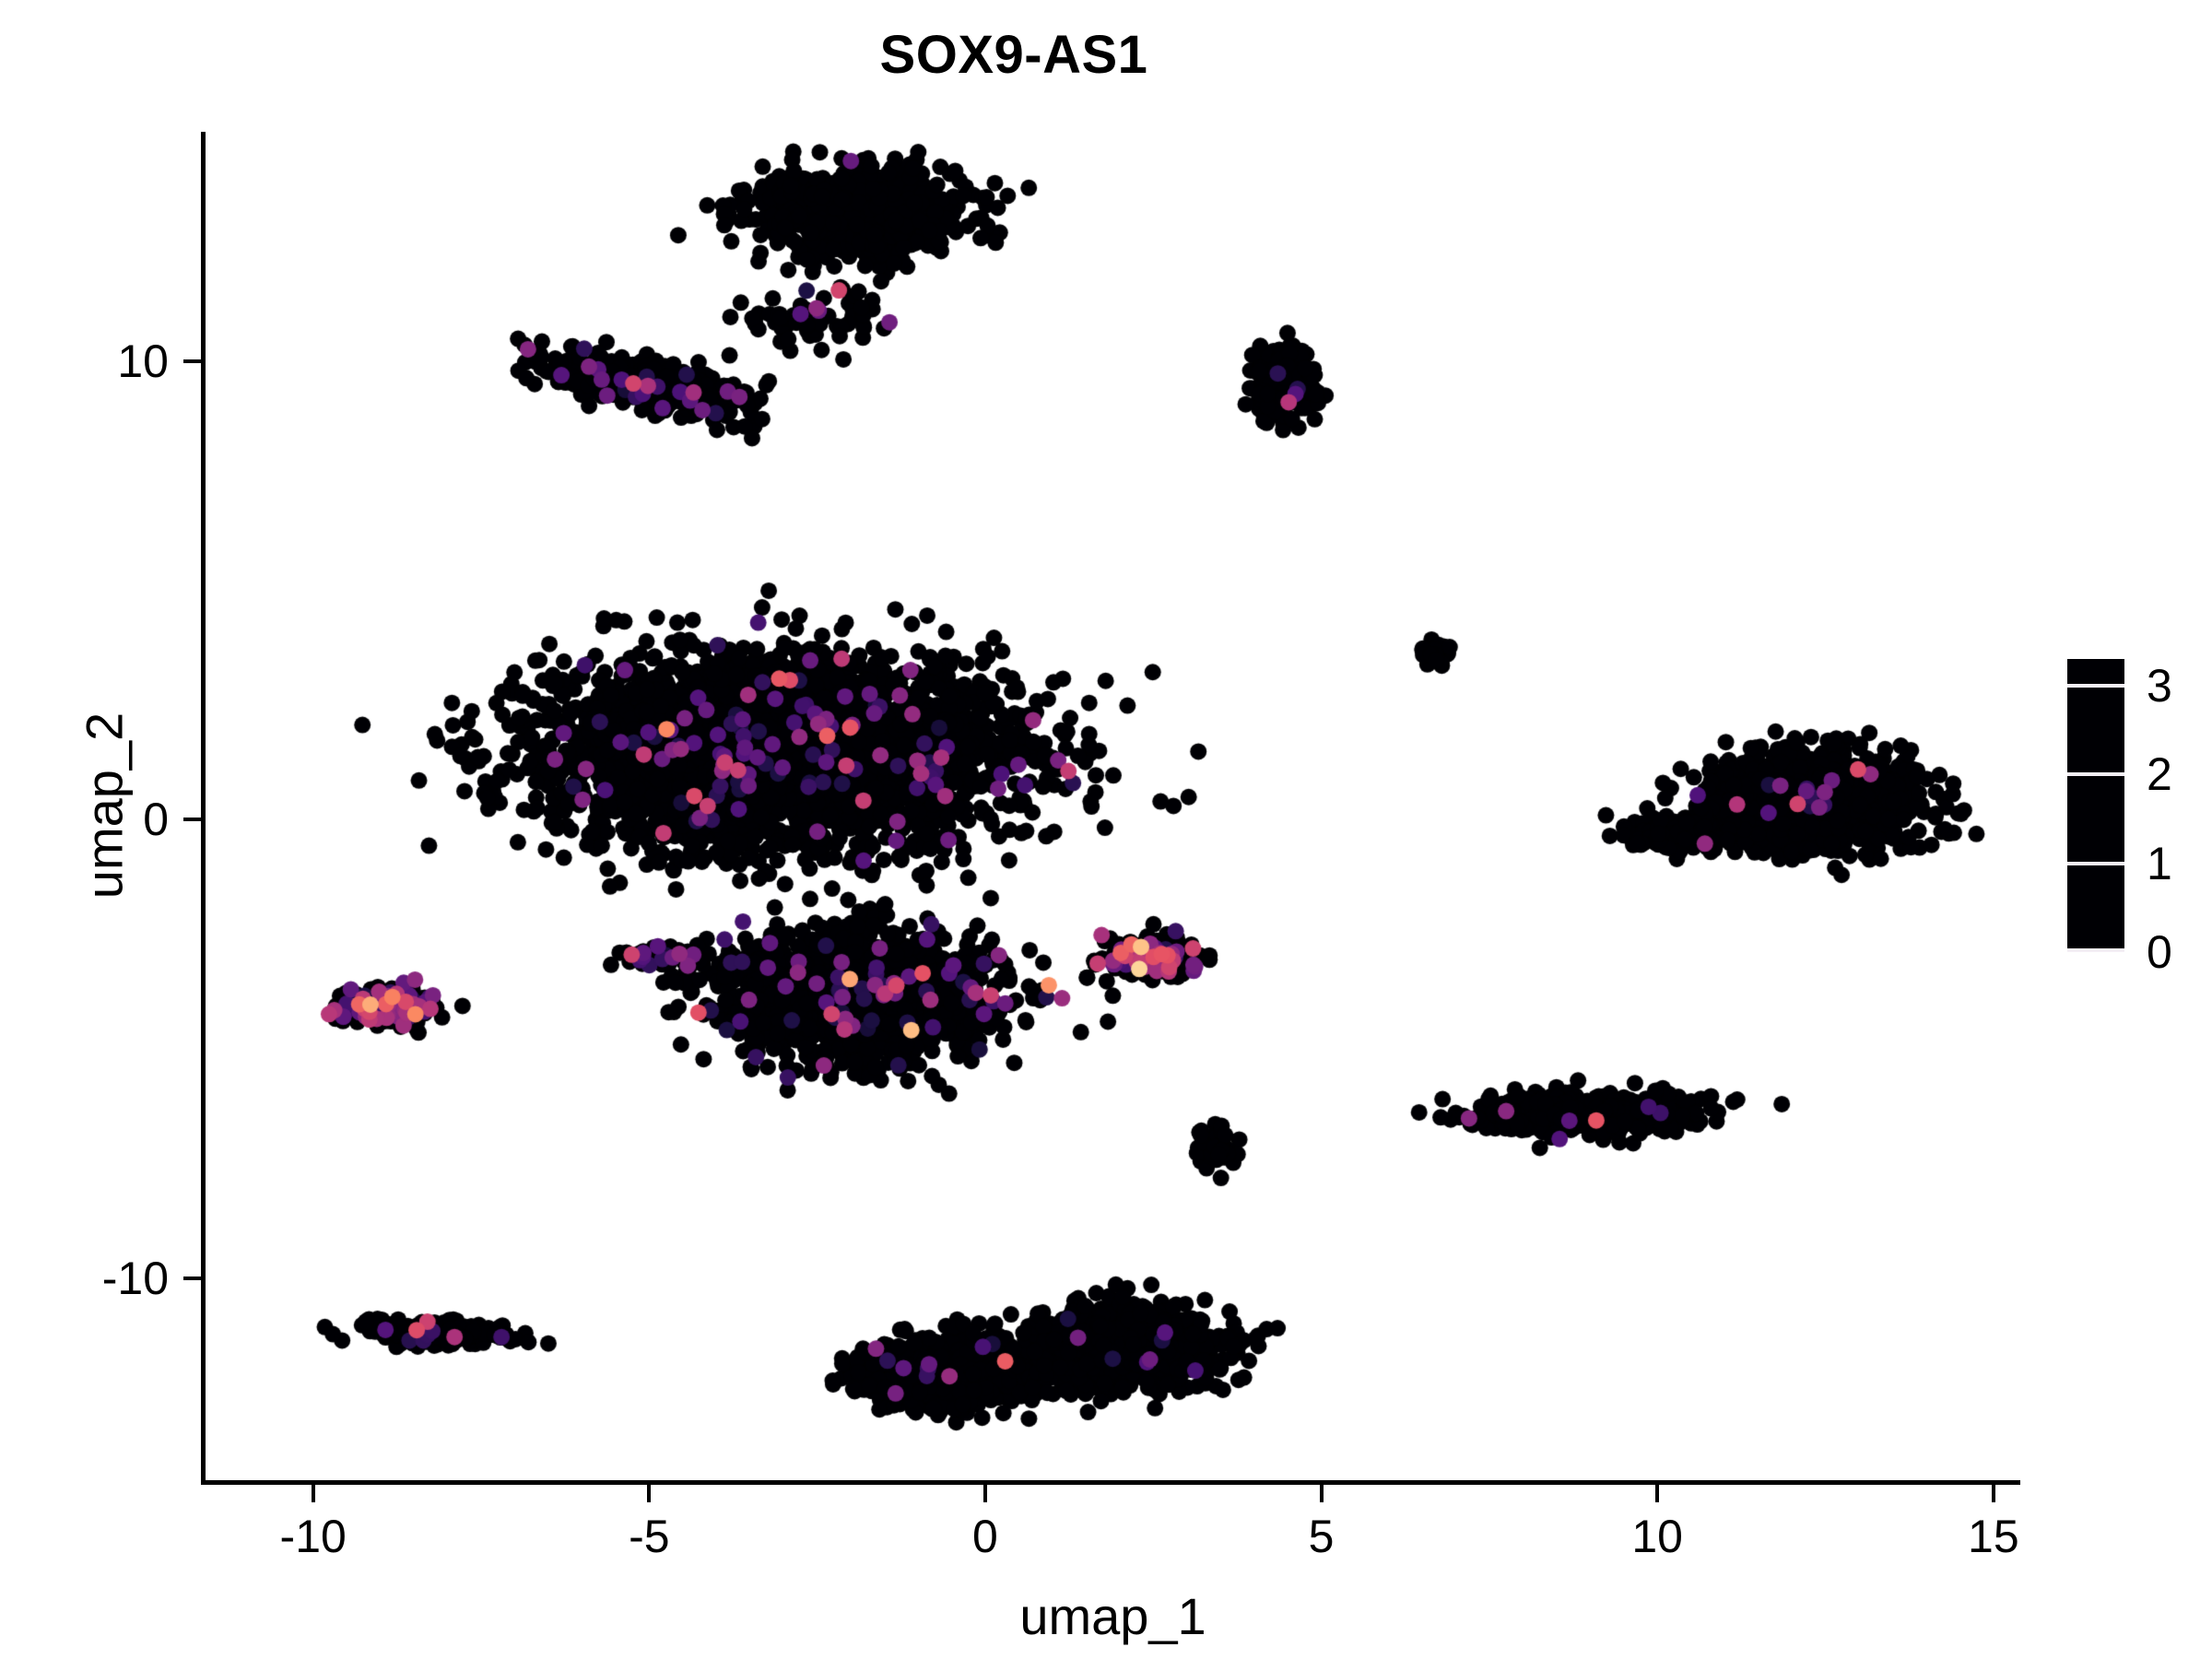  What do you see at coordinates (2159, 863) in the screenshot?
I see `colorbar-tick-label: 1` at bounding box center [2159, 863].